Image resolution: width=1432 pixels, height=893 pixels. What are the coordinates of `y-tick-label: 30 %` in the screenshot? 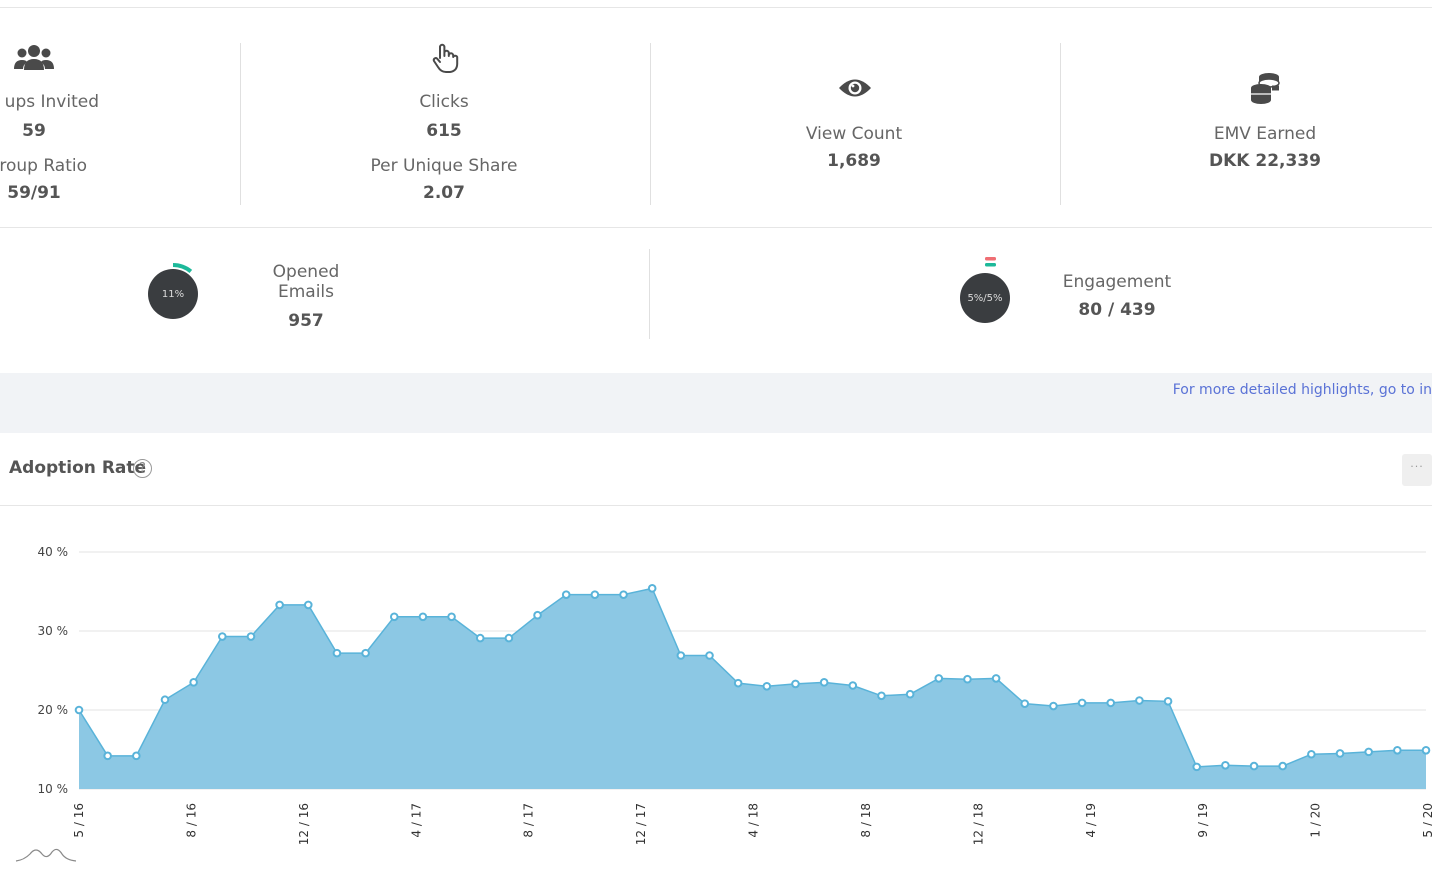 It's located at (53, 631).